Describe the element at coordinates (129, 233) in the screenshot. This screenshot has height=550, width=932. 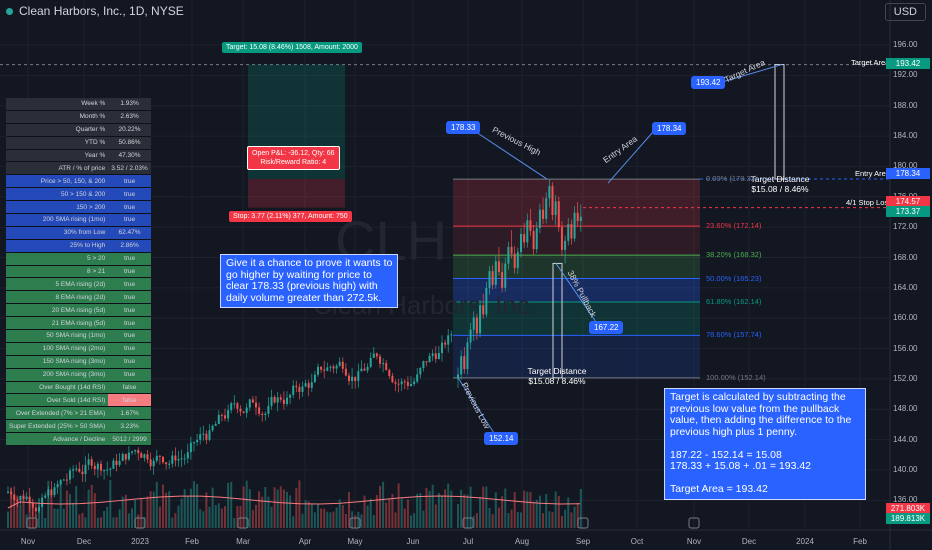
I see `stats-value: 62.47%` at that location.